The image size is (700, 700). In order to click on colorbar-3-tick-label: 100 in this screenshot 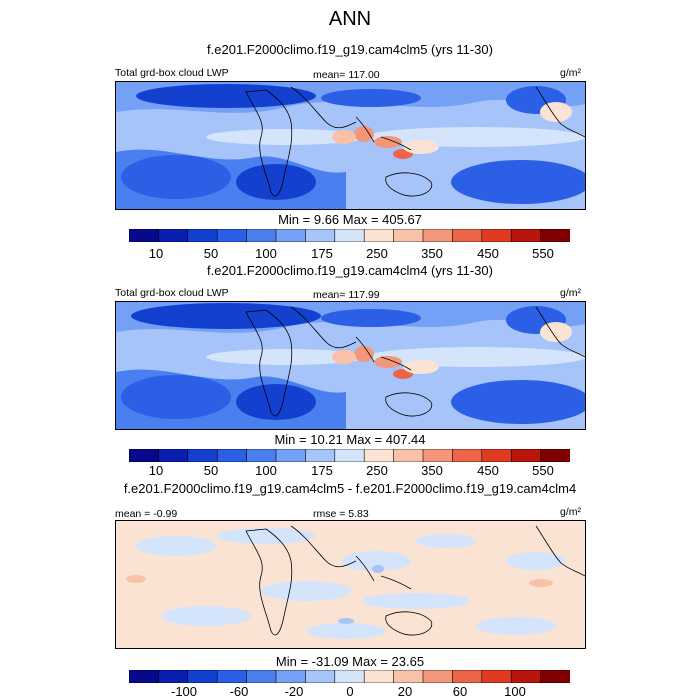, I will do `click(515, 691)`.